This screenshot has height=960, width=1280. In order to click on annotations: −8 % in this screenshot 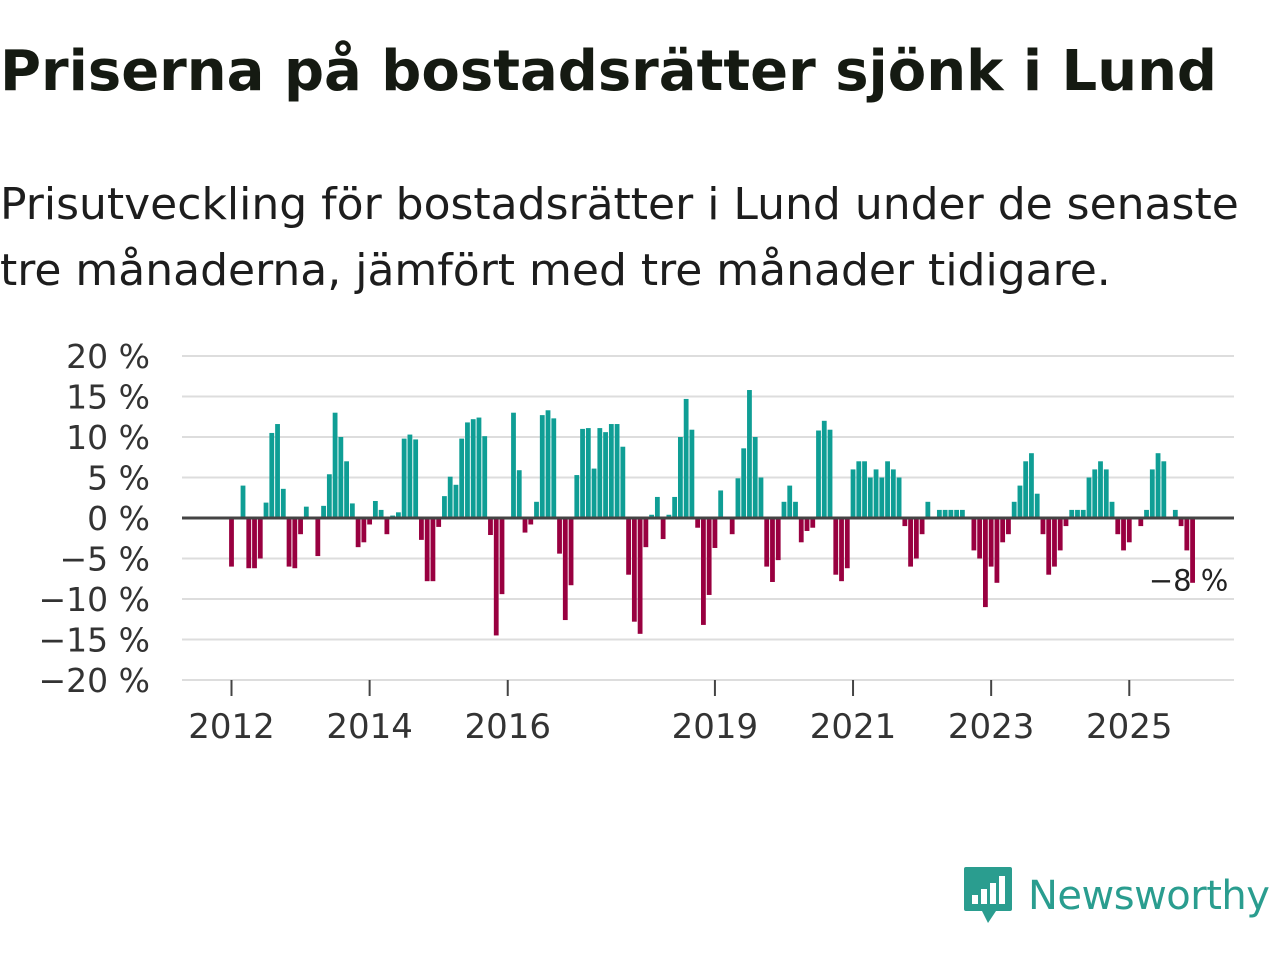, I will do `click(1189, 580)`.